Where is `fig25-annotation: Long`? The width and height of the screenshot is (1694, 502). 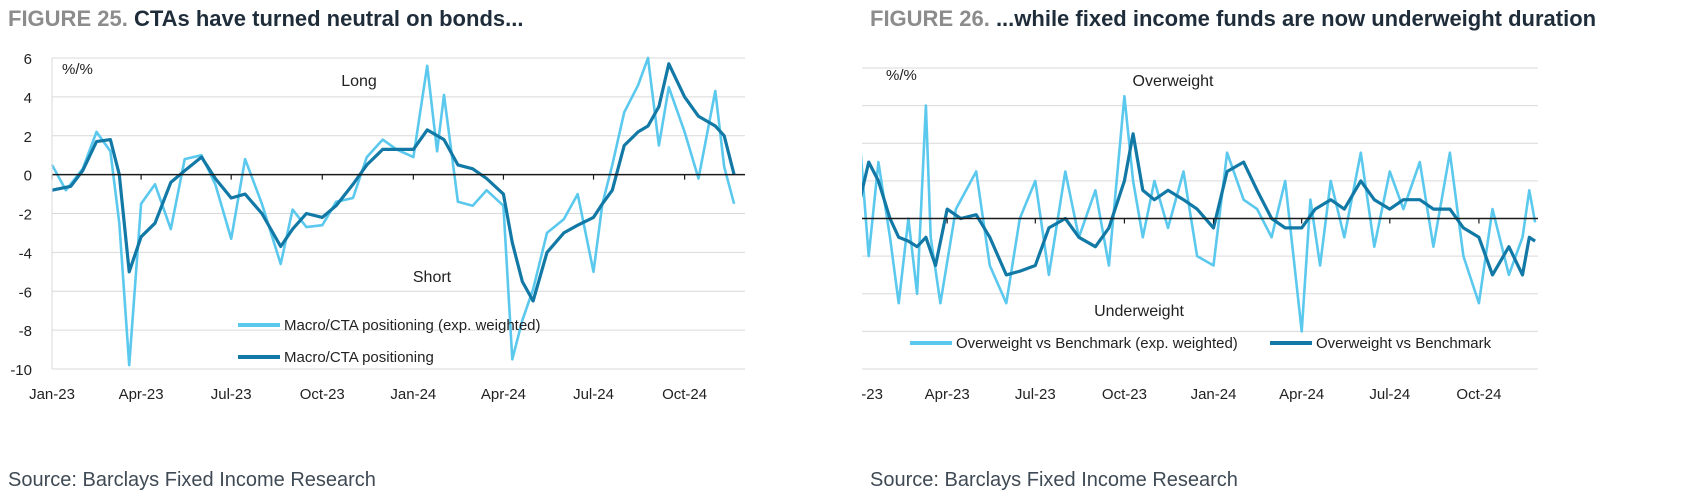 fig25-annotation: Long is located at coordinates (359, 81).